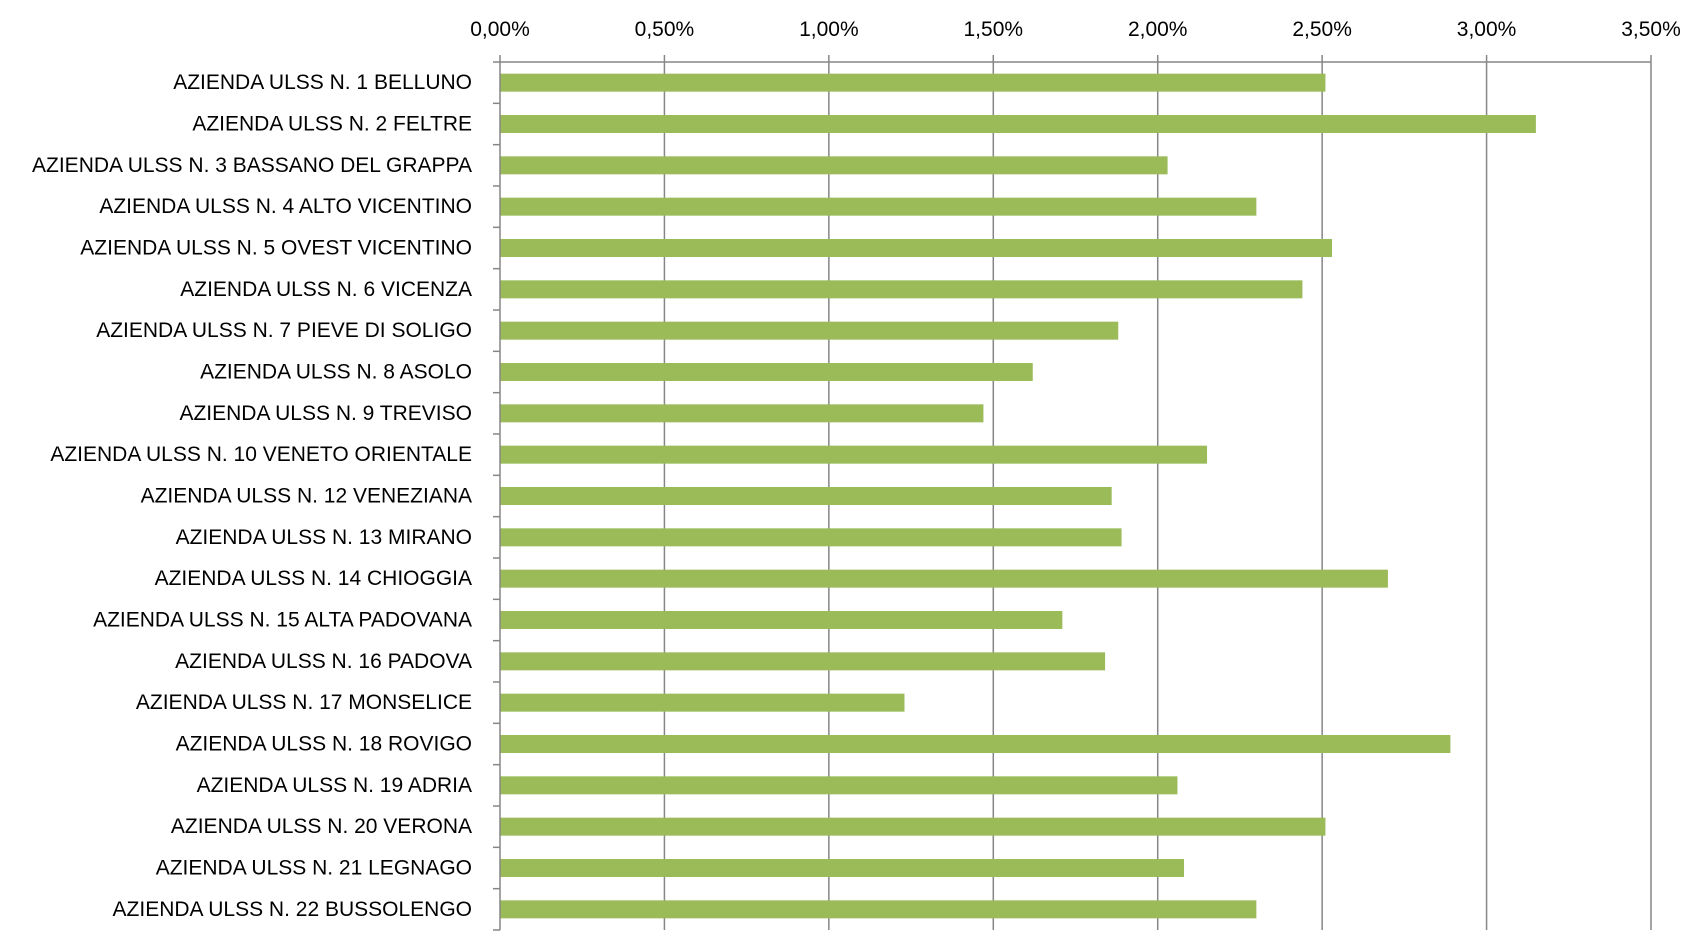 This screenshot has height=941, width=1687. Describe the element at coordinates (1158, 29) in the screenshot. I see `x-tick-label: 2,00%` at that location.